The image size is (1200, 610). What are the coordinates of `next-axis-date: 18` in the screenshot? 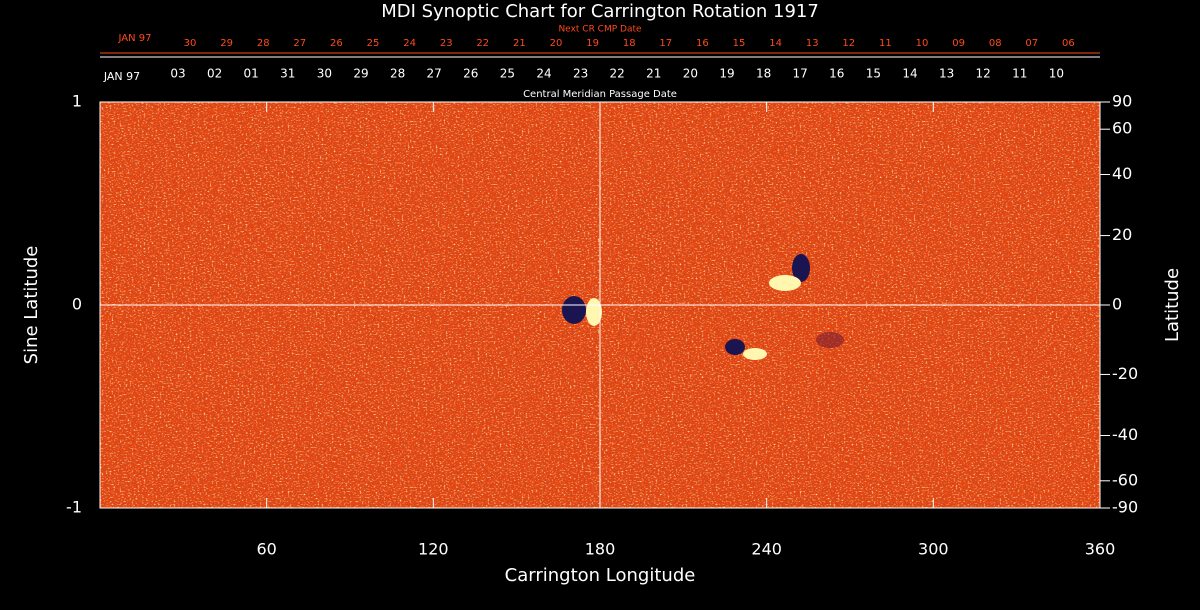 It's located at (629, 43).